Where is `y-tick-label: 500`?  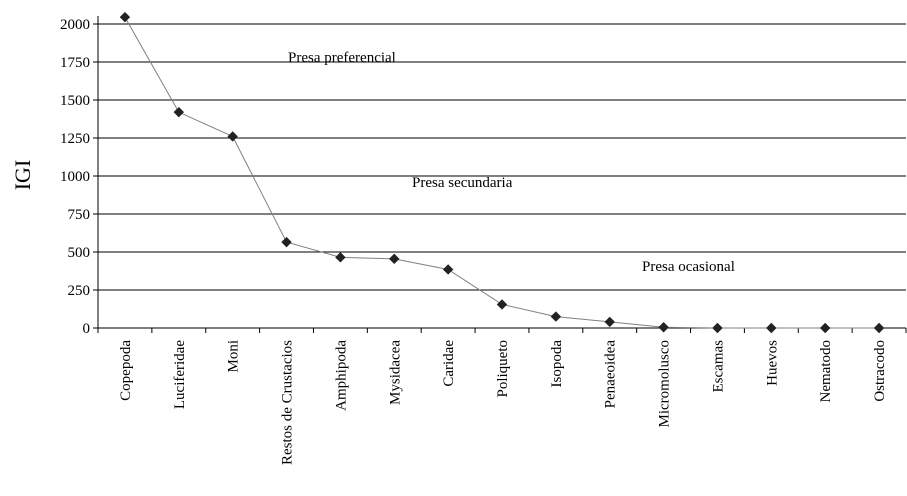 y-tick-label: 500 is located at coordinates (79, 253).